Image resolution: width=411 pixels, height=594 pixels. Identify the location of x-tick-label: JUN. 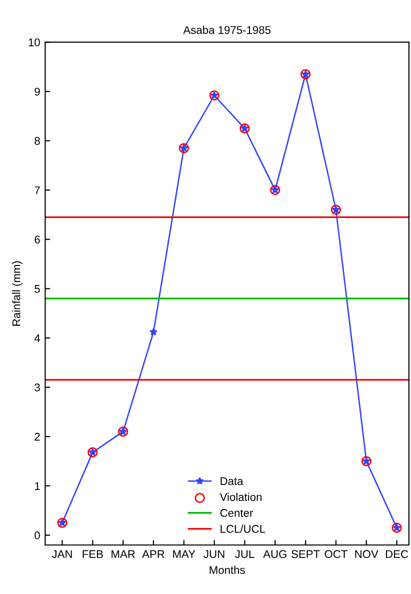
(214, 554).